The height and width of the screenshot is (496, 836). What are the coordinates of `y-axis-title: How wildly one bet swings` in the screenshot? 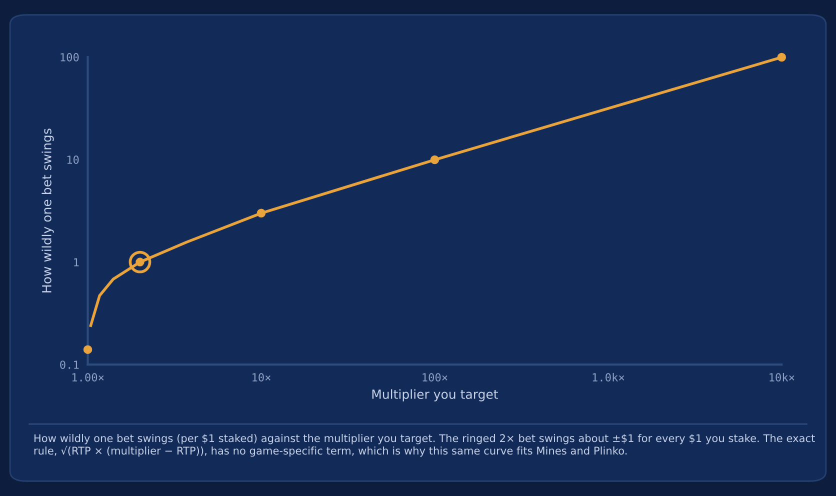 It's located at (48, 210).